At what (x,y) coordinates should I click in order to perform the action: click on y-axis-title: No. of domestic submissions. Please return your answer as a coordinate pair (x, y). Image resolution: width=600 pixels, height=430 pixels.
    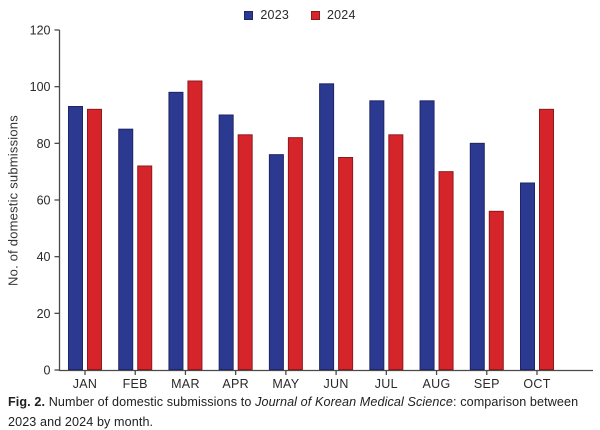
    Looking at the image, I should click on (13, 200).